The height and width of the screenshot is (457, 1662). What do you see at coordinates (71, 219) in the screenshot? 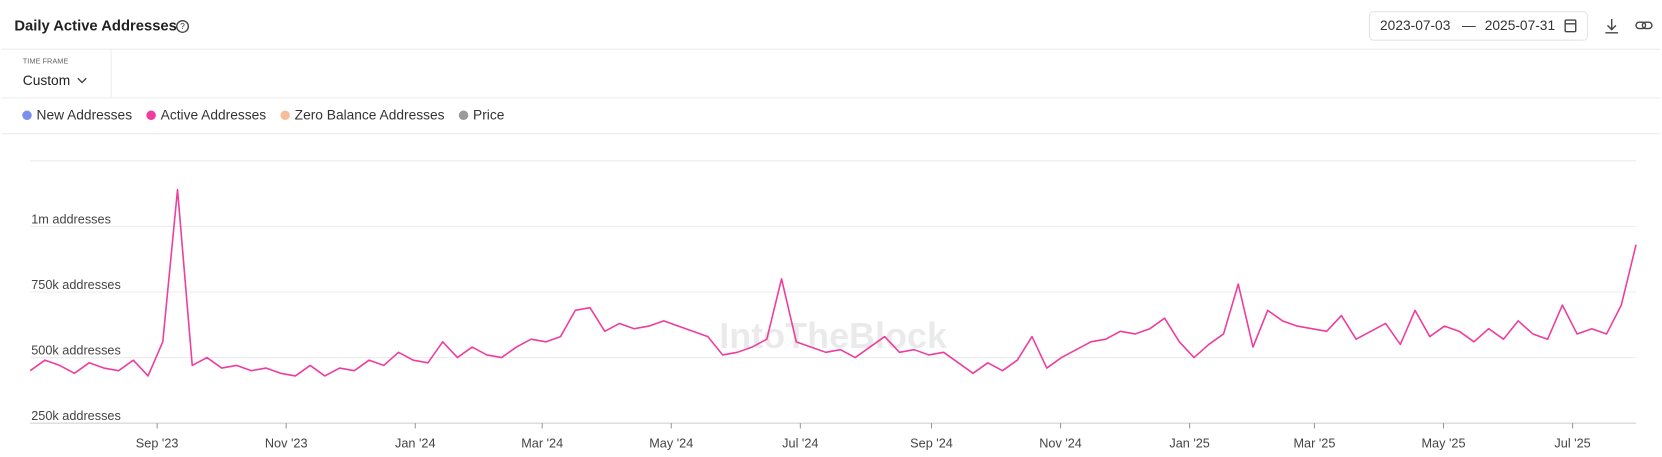
I see `y-tick-label: 1m addresses` at bounding box center [71, 219].